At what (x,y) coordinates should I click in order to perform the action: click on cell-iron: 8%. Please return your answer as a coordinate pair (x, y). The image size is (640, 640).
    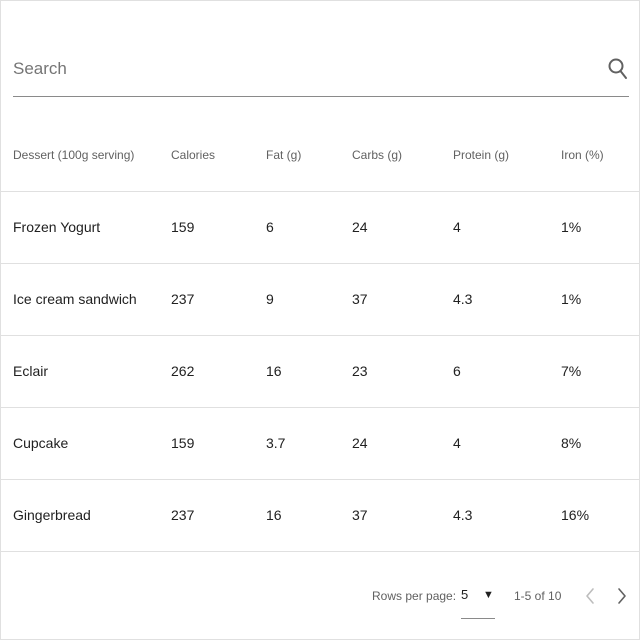
    Looking at the image, I should click on (594, 443).